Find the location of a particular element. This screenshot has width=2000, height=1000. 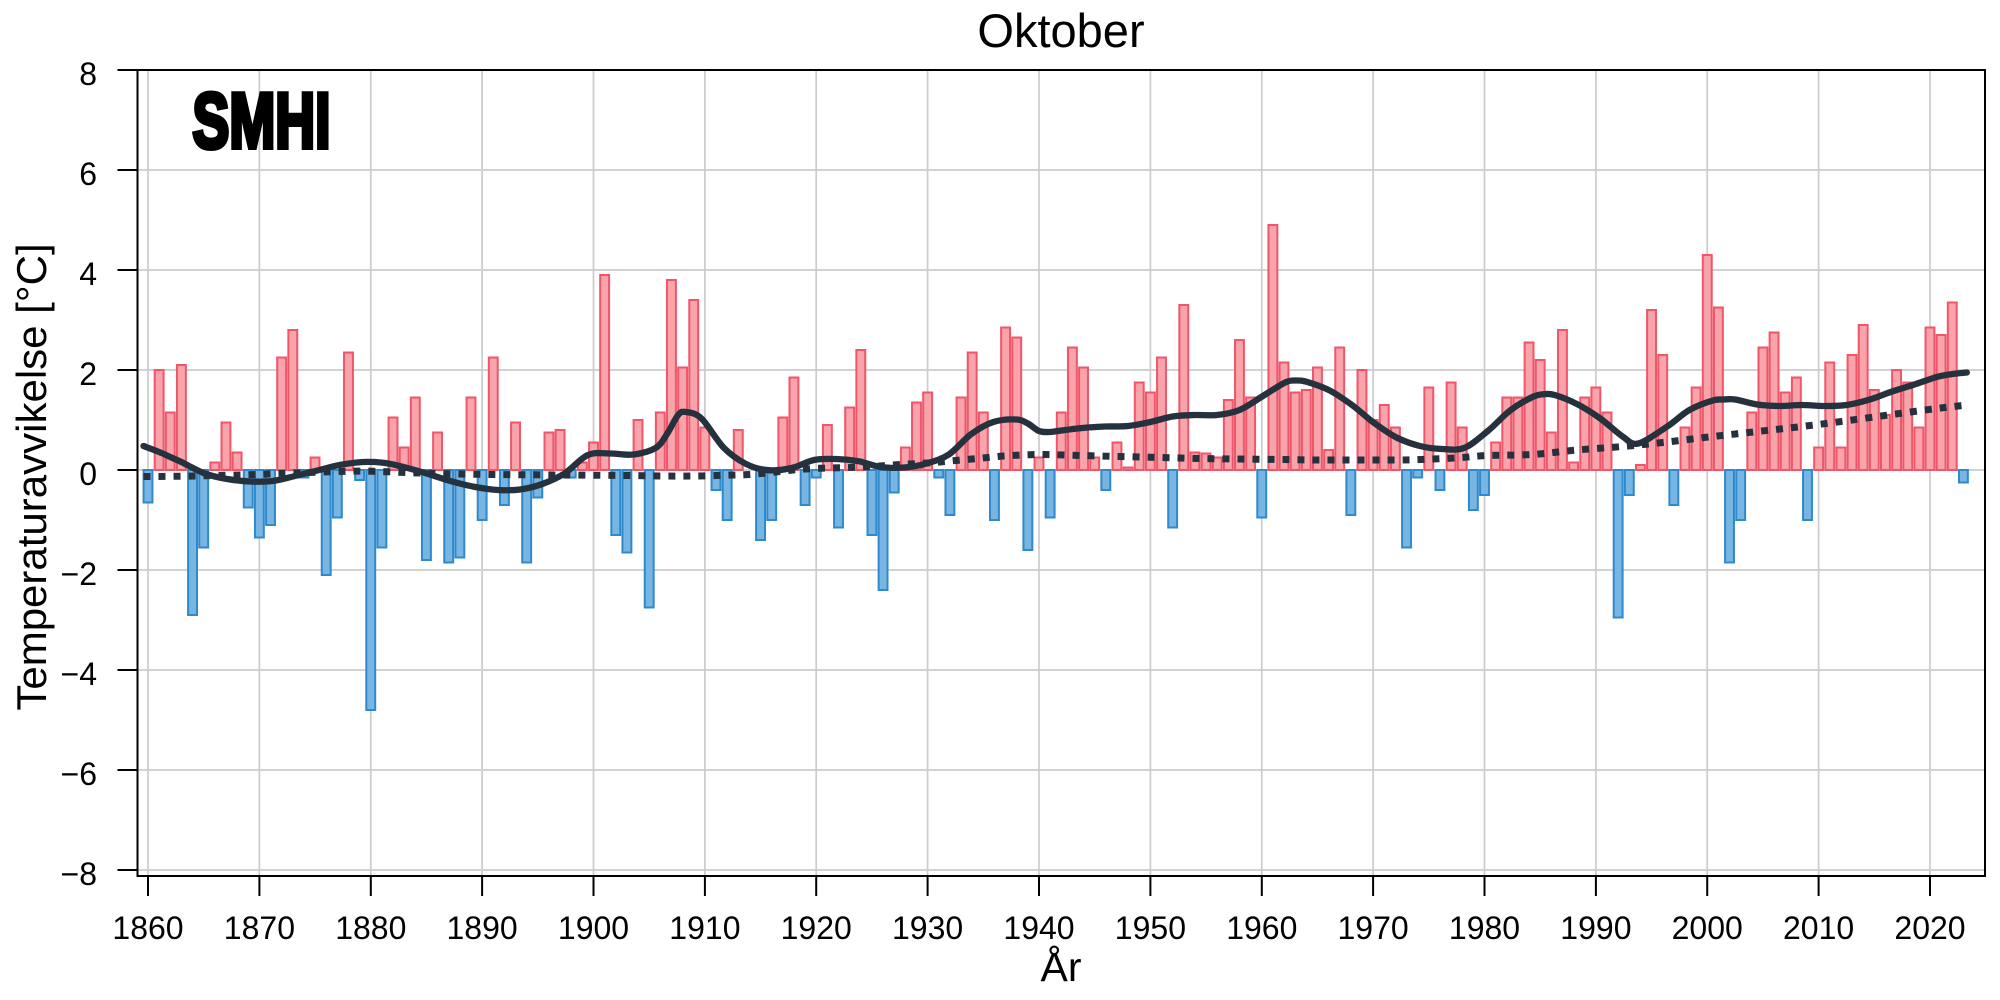

svg-text: Temperaturavvikelse [°C] is located at coordinates (31, 476).